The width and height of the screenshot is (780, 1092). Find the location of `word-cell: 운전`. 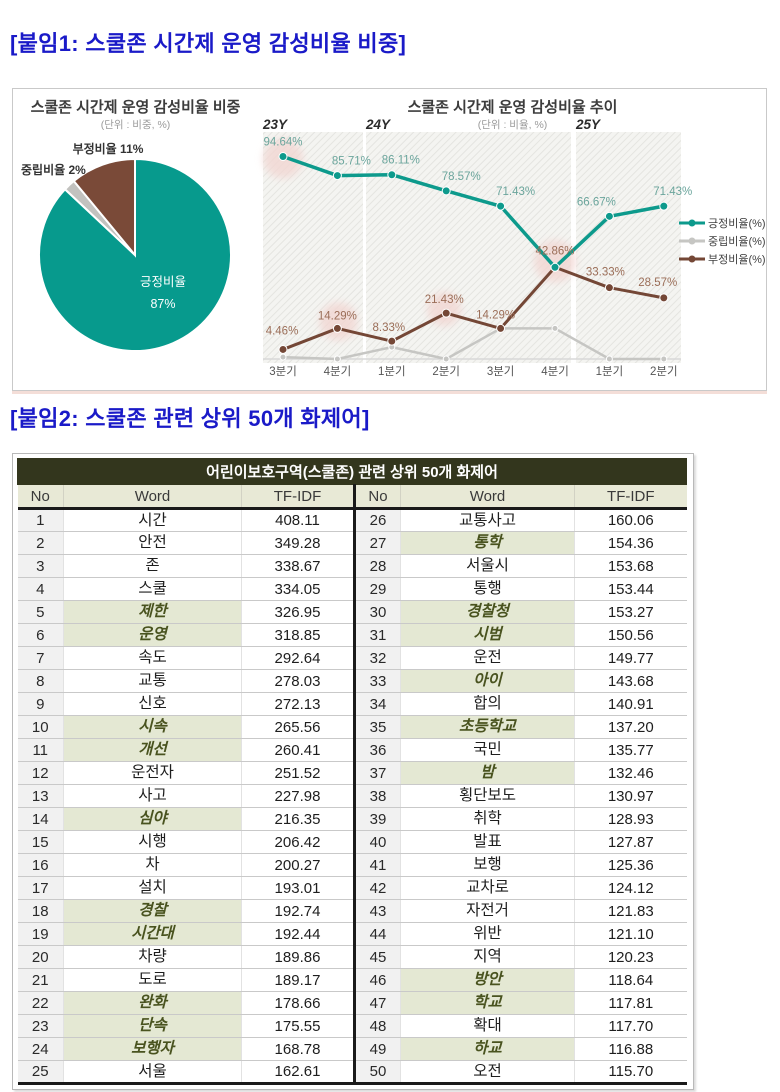

word-cell: 운전 is located at coordinates (487, 658).